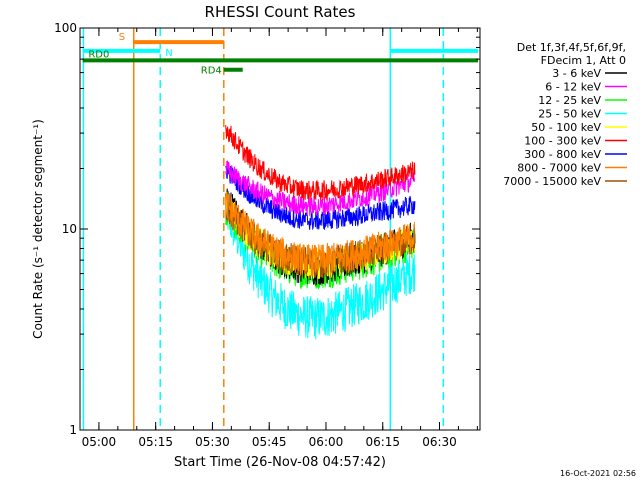 The image size is (640, 480). What do you see at coordinates (573, 87) in the screenshot?
I see `legend-entry-label: 6 - 12 keV` at bounding box center [573, 87].